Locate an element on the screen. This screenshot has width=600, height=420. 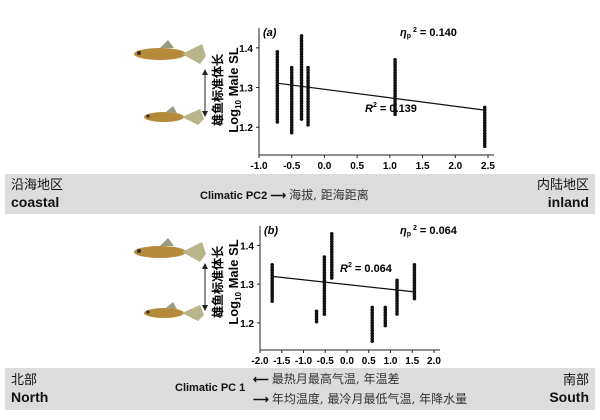
y-tick-label: 1.3 is located at coordinates (246, 89).